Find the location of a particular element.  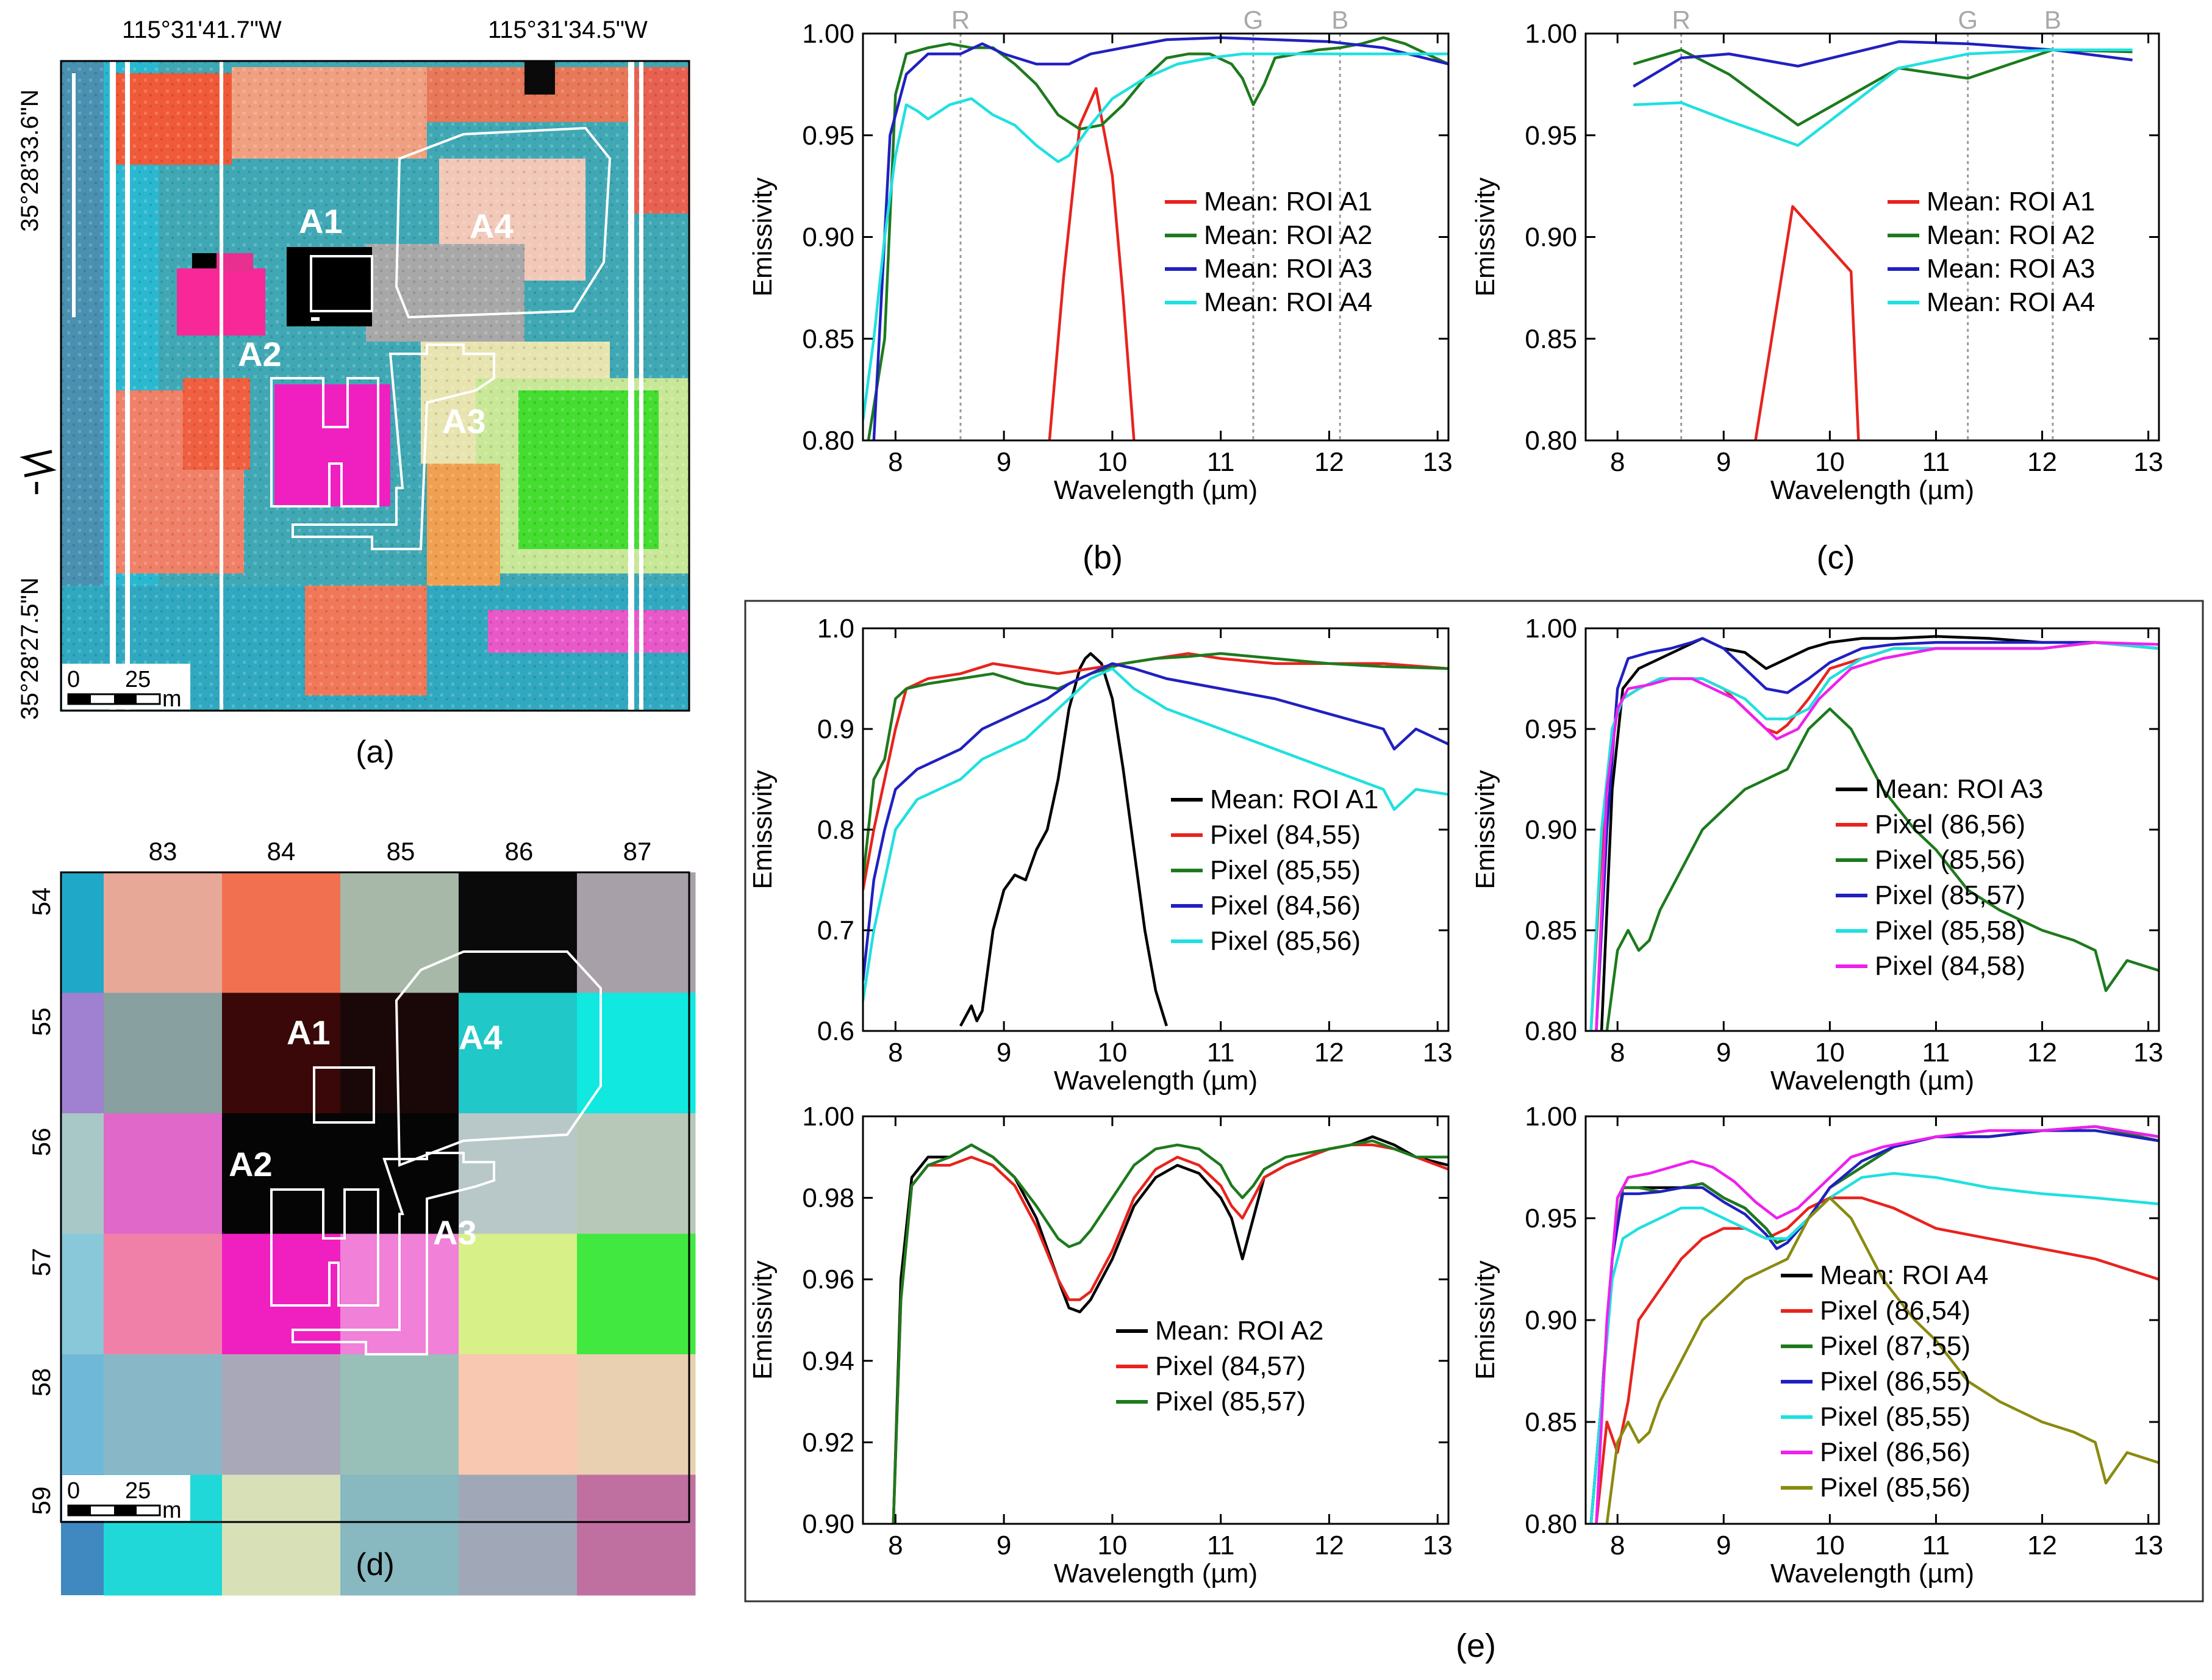

plot-frame is located at coordinates (1156, 1320).